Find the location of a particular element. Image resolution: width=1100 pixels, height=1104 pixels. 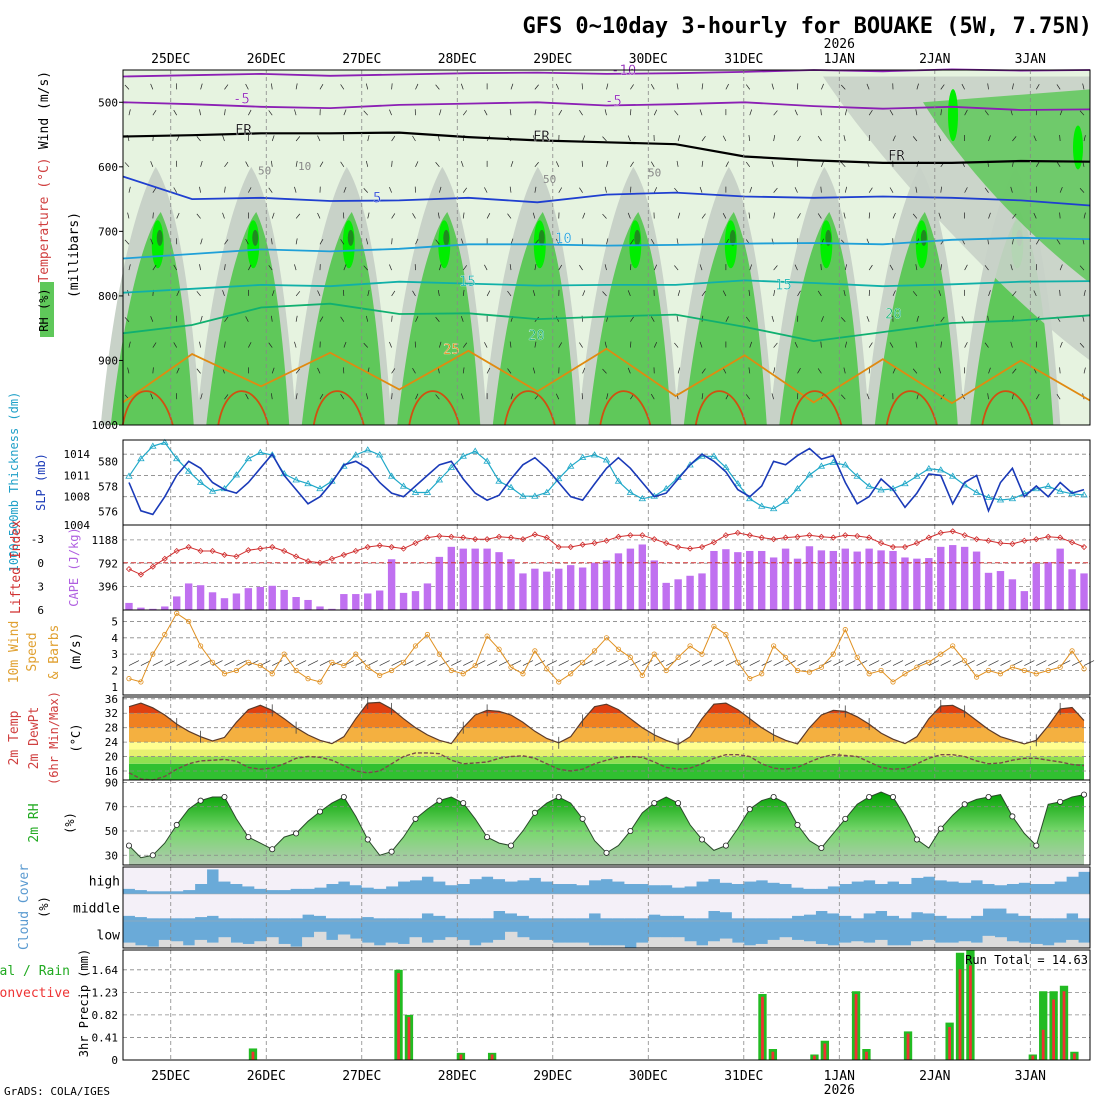

temp-bands is located at coordinates (606, 738).